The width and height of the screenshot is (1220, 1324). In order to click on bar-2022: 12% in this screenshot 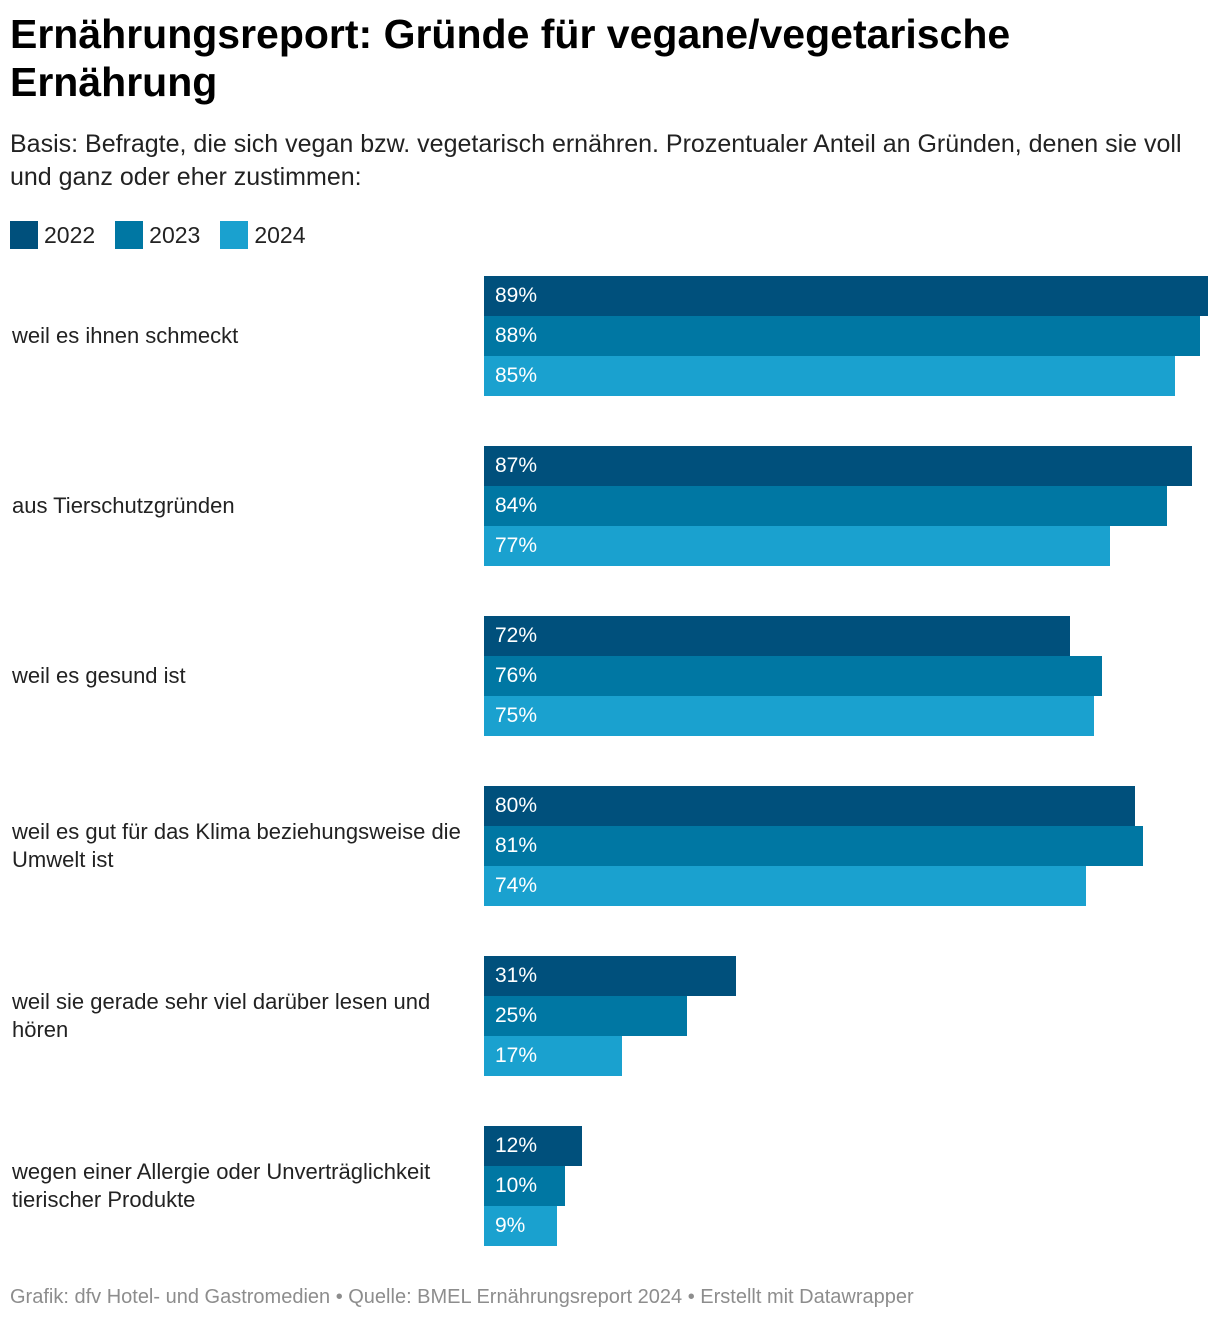, I will do `click(533, 1146)`.